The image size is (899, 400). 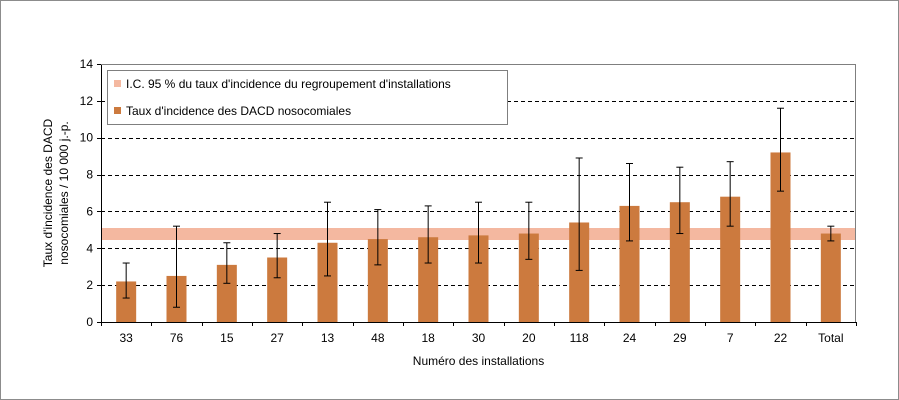 I want to click on legend-box, so click(x=307, y=97).